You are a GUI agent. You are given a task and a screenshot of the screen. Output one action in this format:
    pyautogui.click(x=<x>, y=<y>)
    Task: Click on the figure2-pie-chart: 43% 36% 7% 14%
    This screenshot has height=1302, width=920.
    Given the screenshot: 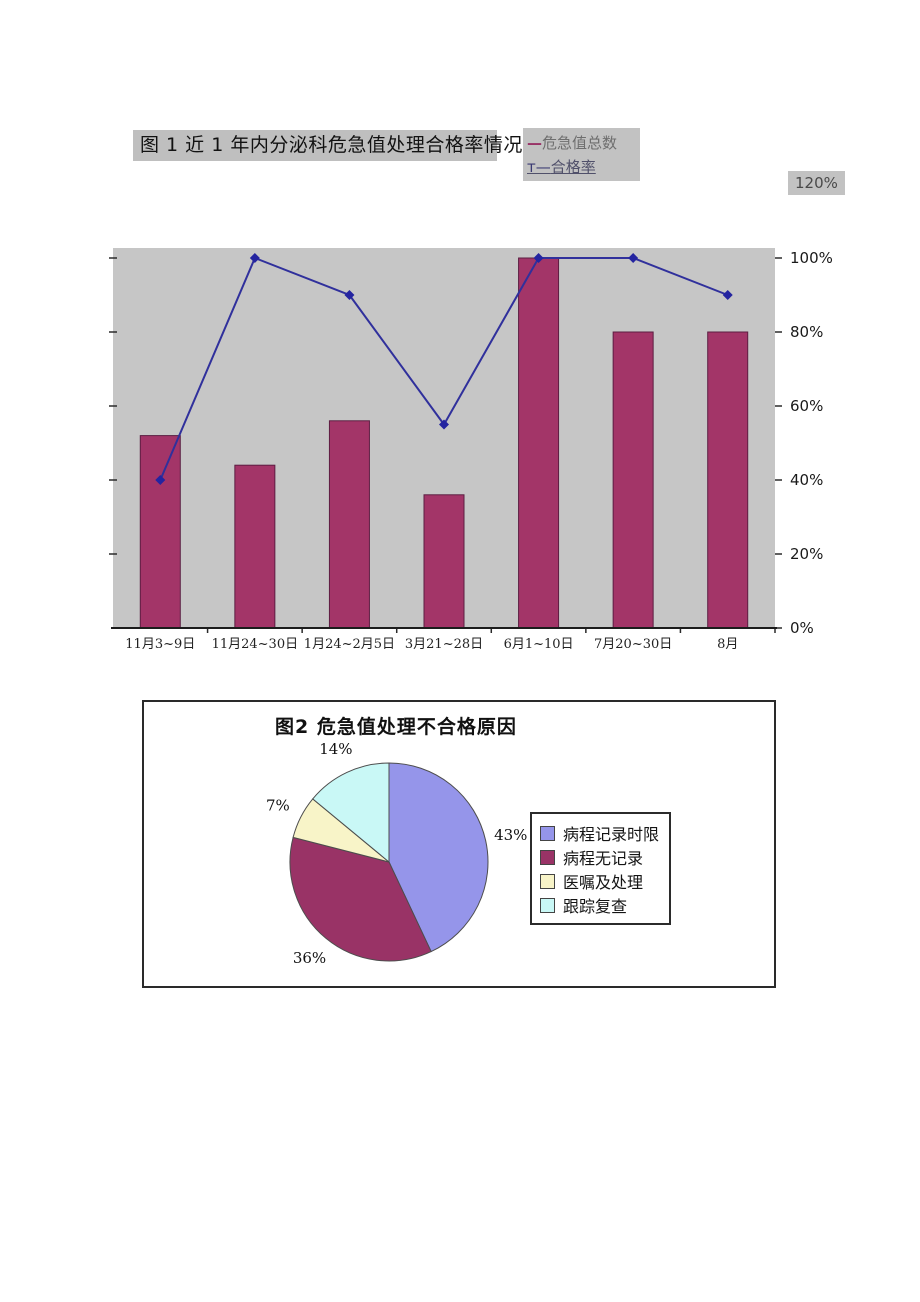 What is the action you would take?
    pyautogui.click(x=396, y=853)
    